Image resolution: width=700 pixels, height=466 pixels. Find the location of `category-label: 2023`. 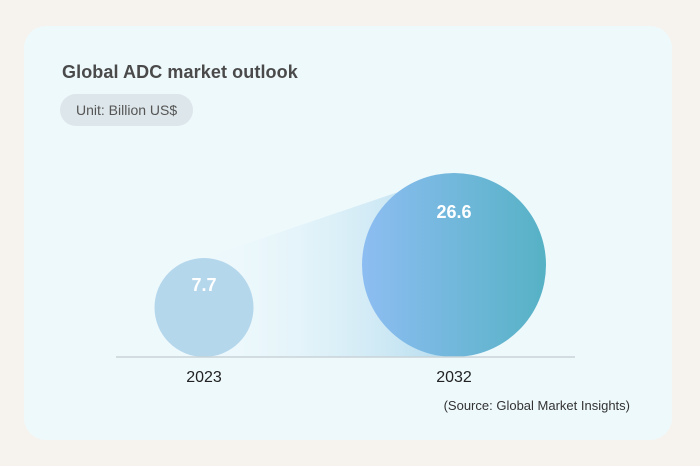

category-label: 2023 is located at coordinates (204, 377).